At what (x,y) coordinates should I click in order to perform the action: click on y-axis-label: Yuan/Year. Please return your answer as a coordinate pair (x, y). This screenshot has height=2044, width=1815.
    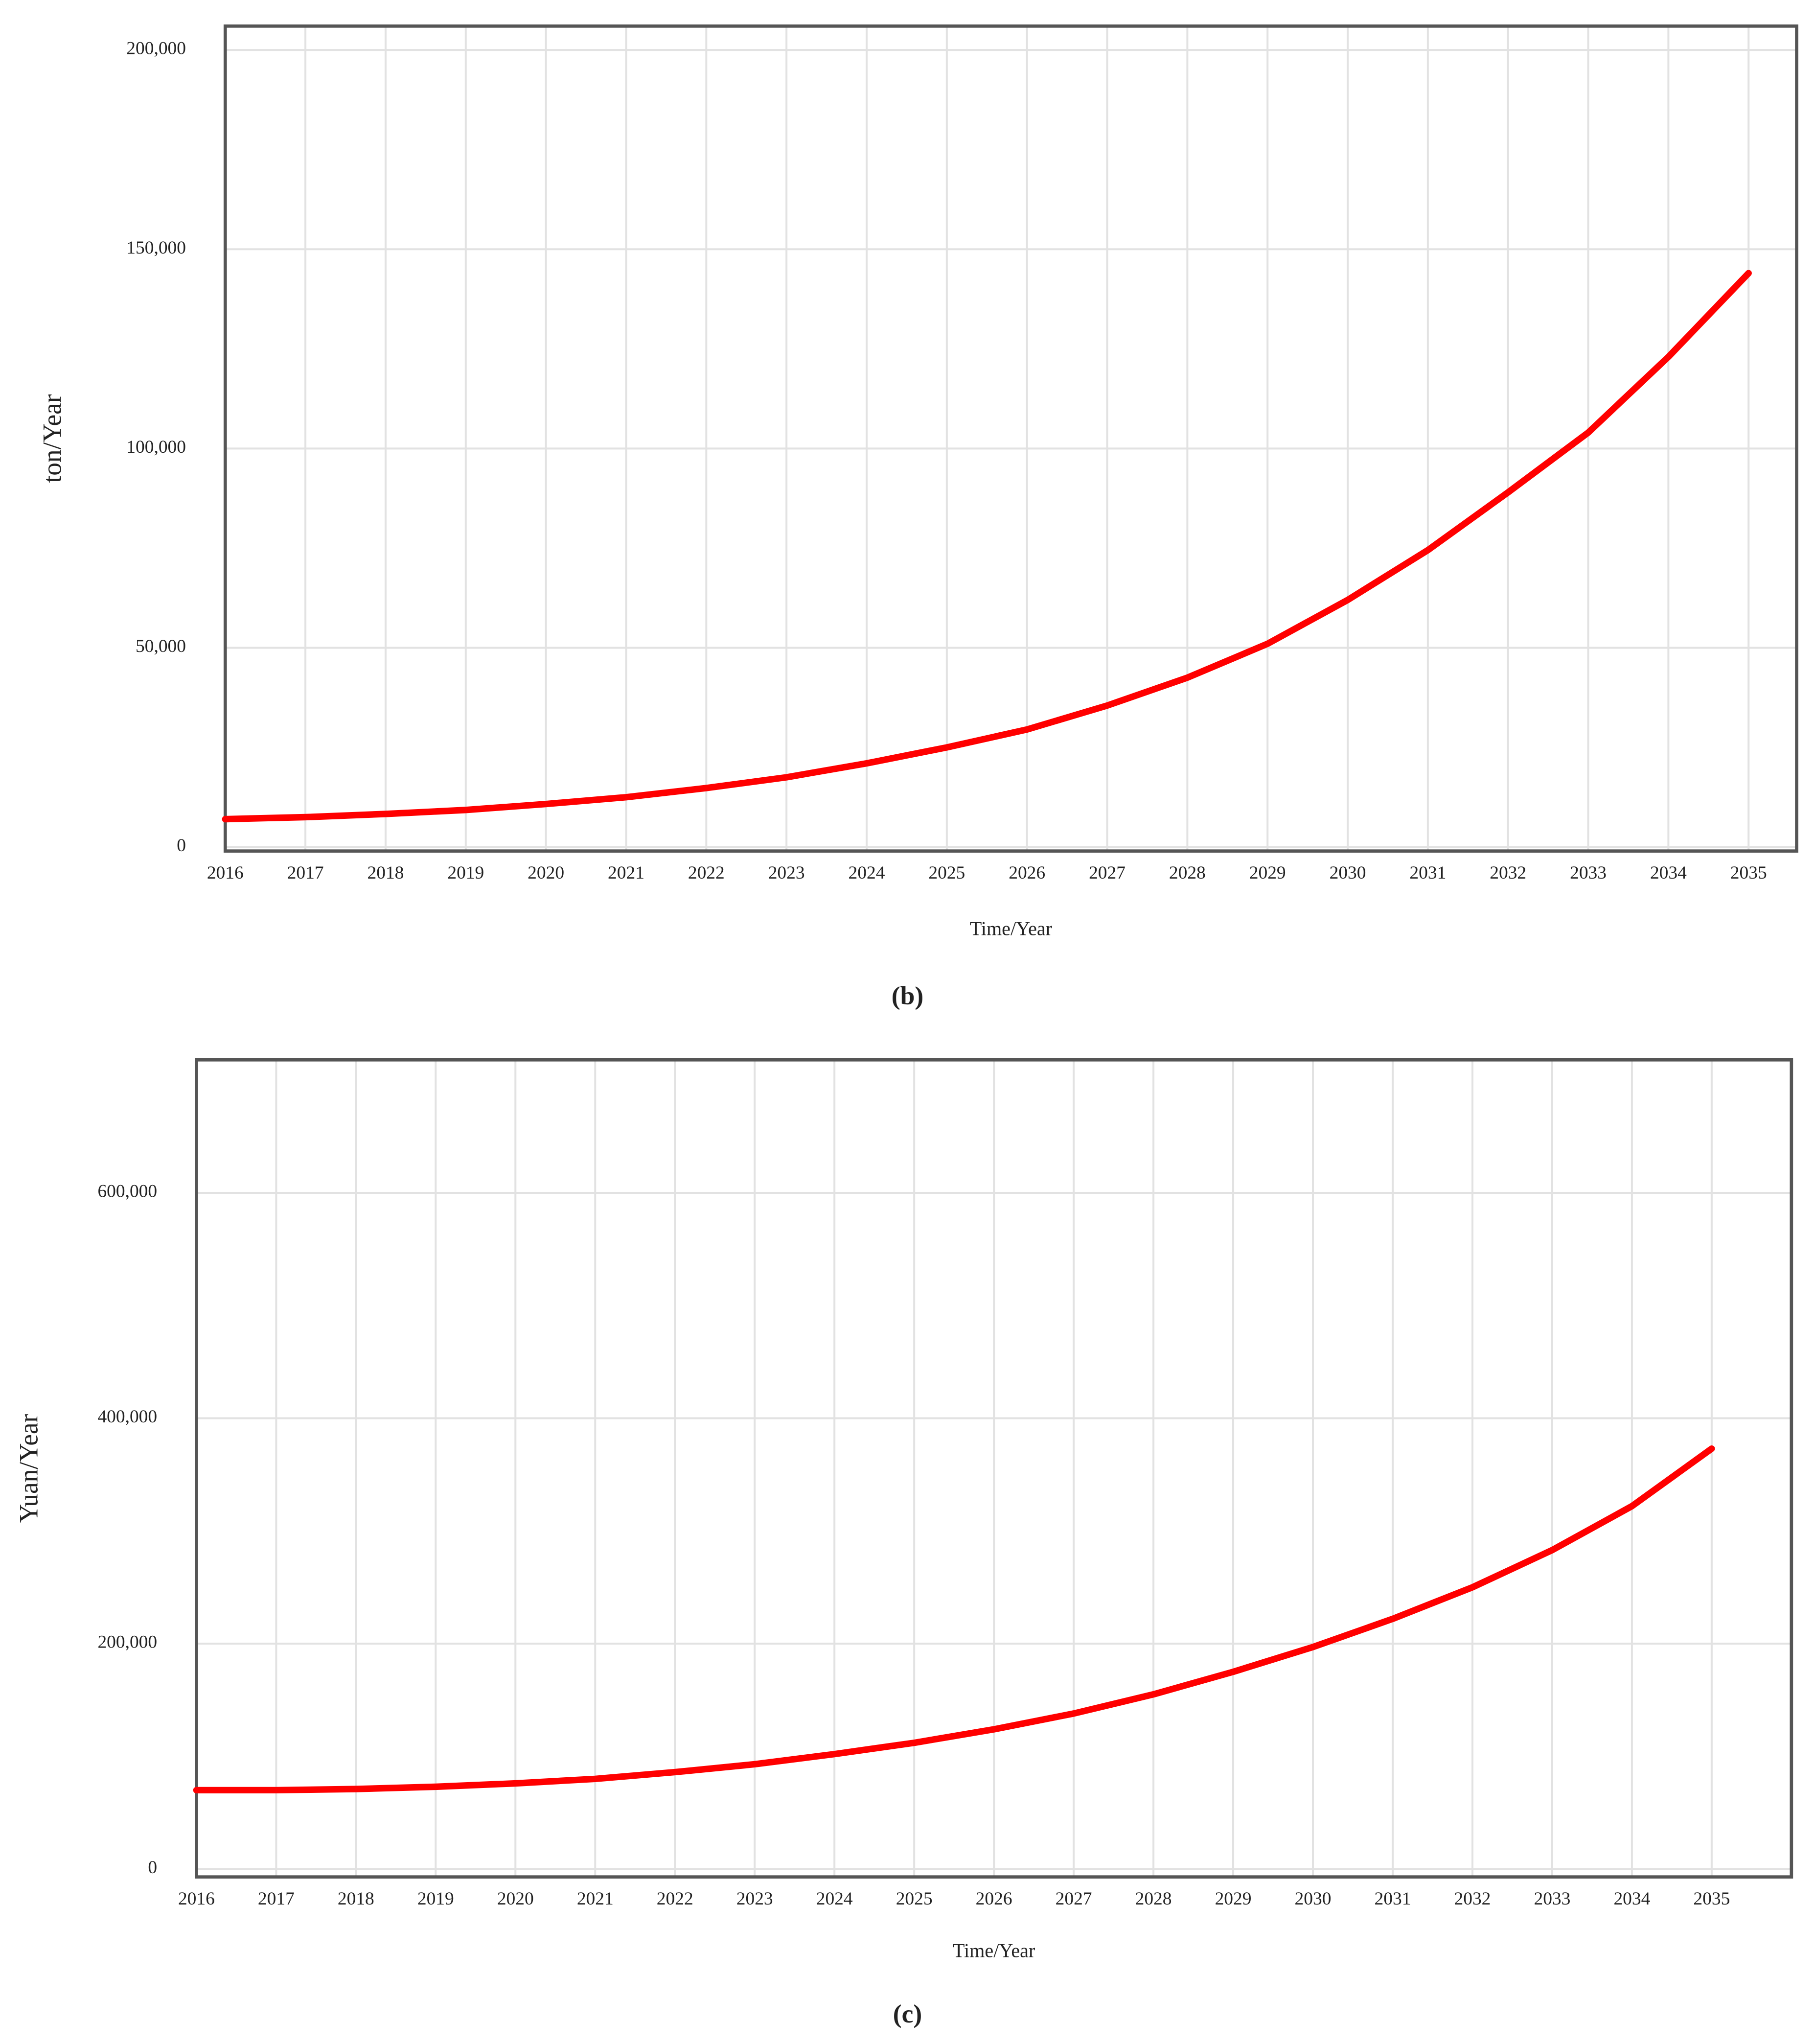
    Looking at the image, I should click on (28, 1468).